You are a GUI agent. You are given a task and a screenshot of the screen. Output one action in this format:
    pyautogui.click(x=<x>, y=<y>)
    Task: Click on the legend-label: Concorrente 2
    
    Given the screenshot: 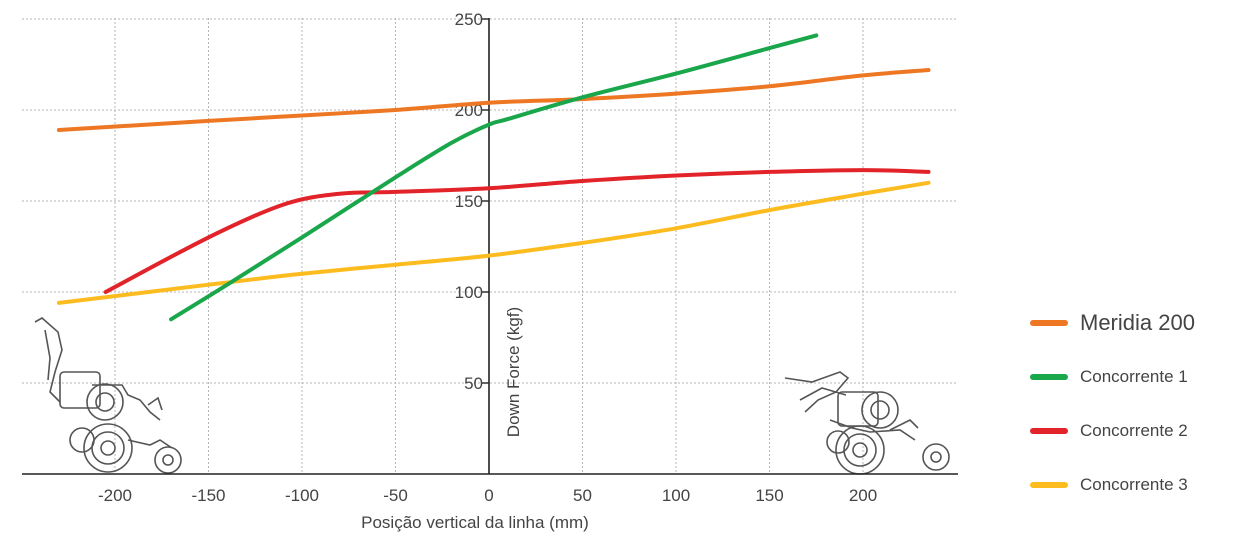 What is the action you would take?
    pyautogui.click(x=1134, y=430)
    